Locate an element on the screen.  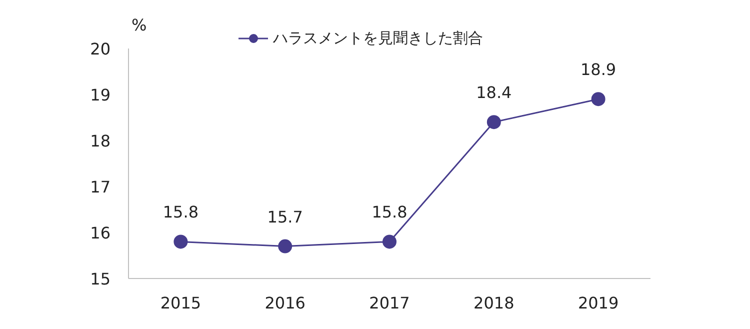
x-tick-label: 2019 is located at coordinates (598, 303).